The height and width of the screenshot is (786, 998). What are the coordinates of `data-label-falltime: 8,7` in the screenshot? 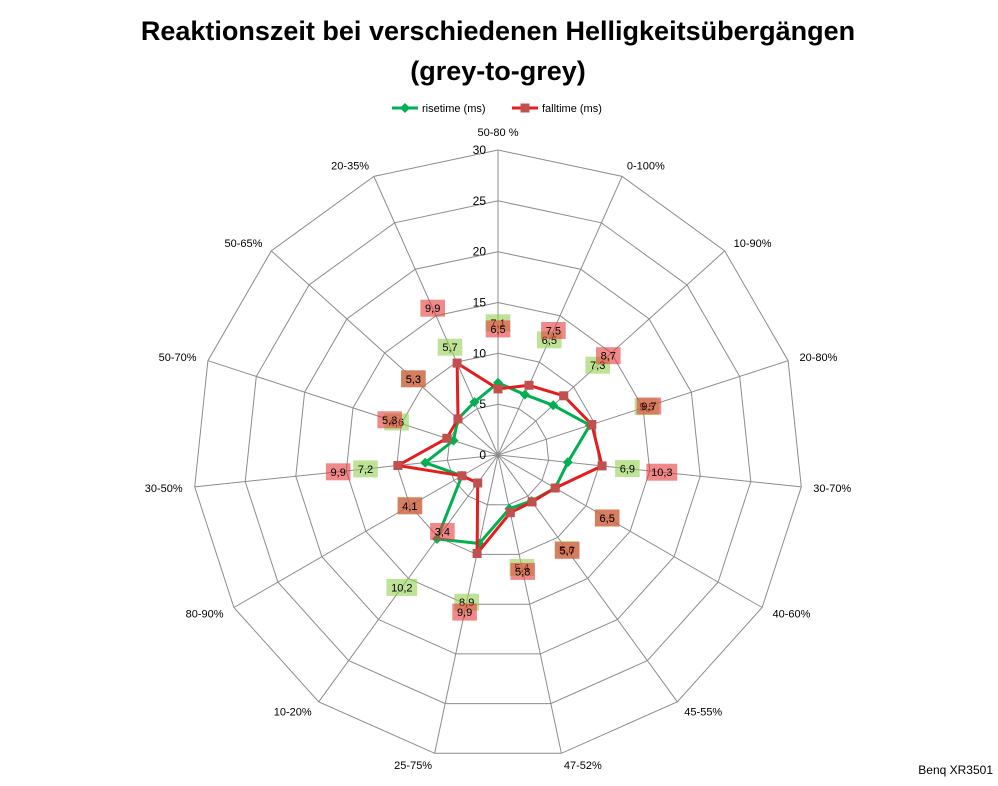 It's located at (608, 356).